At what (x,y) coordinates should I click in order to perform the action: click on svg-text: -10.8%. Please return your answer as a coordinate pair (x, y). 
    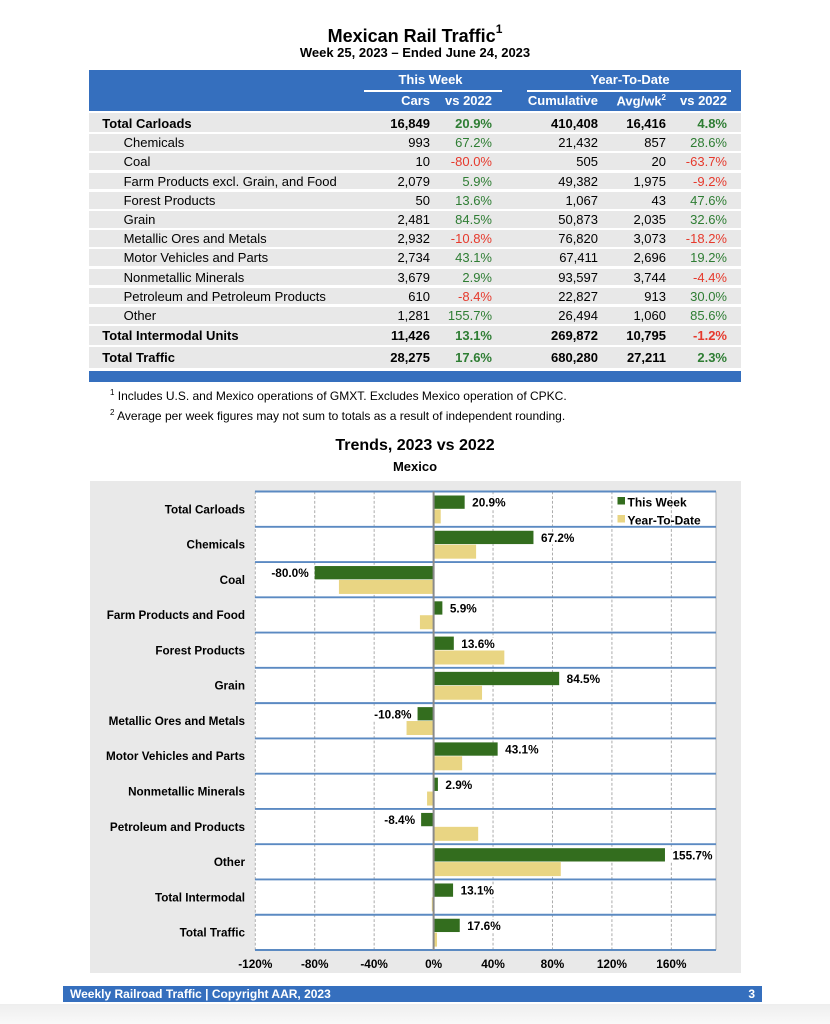
    Looking at the image, I should click on (393, 714).